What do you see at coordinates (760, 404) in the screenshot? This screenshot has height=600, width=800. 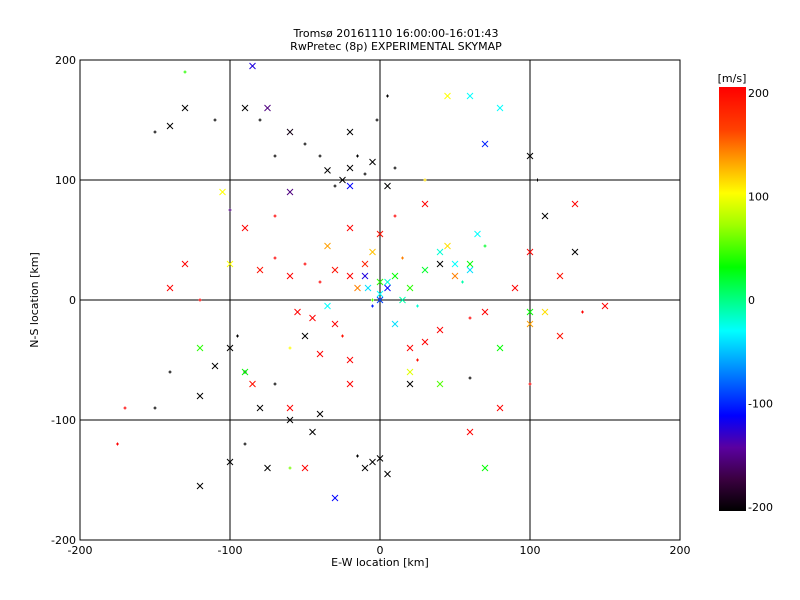 I see `colorbar-tick-label: -100` at bounding box center [760, 404].